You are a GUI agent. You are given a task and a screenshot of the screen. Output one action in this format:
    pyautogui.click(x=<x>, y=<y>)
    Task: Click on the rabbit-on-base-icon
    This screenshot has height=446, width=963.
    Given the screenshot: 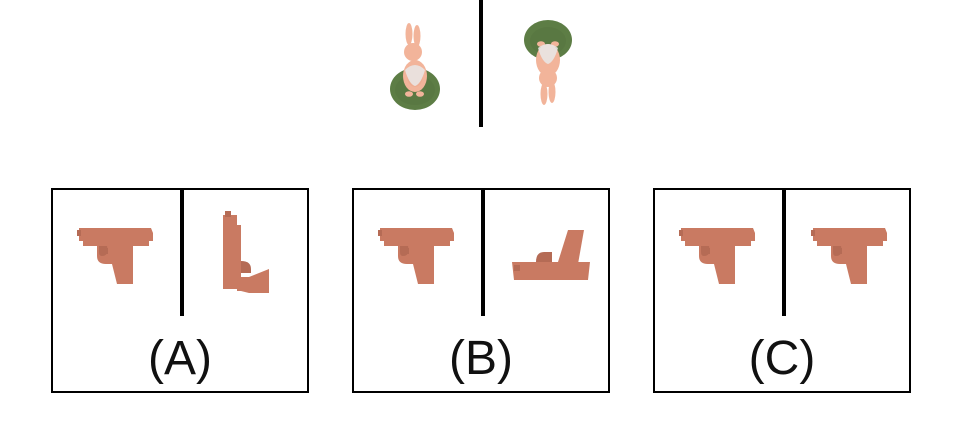 What is the action you would take?
    pyautogui.click(x=415, y=66)
    